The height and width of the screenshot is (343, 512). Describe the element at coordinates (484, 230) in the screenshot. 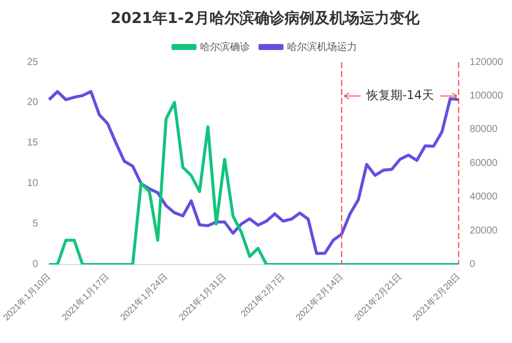

I see `y2-tick-label: 20000` at that location.